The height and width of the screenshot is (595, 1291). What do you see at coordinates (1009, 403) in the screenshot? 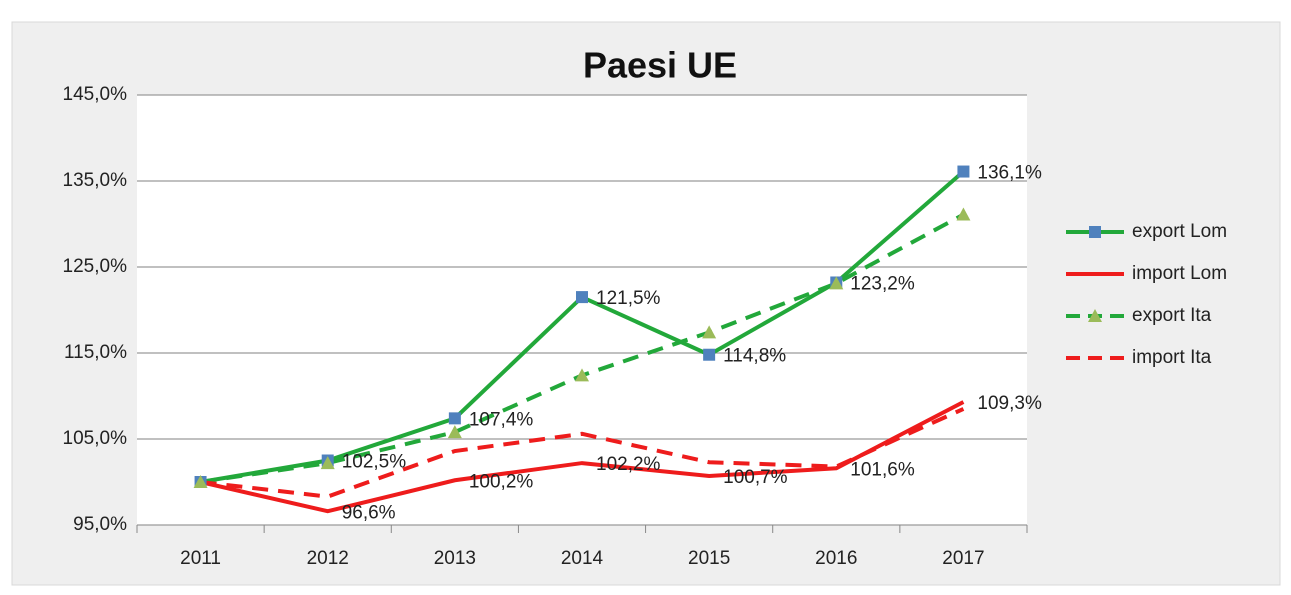
I see `data-label: 109,3%` at bounding box center [1009, 403].